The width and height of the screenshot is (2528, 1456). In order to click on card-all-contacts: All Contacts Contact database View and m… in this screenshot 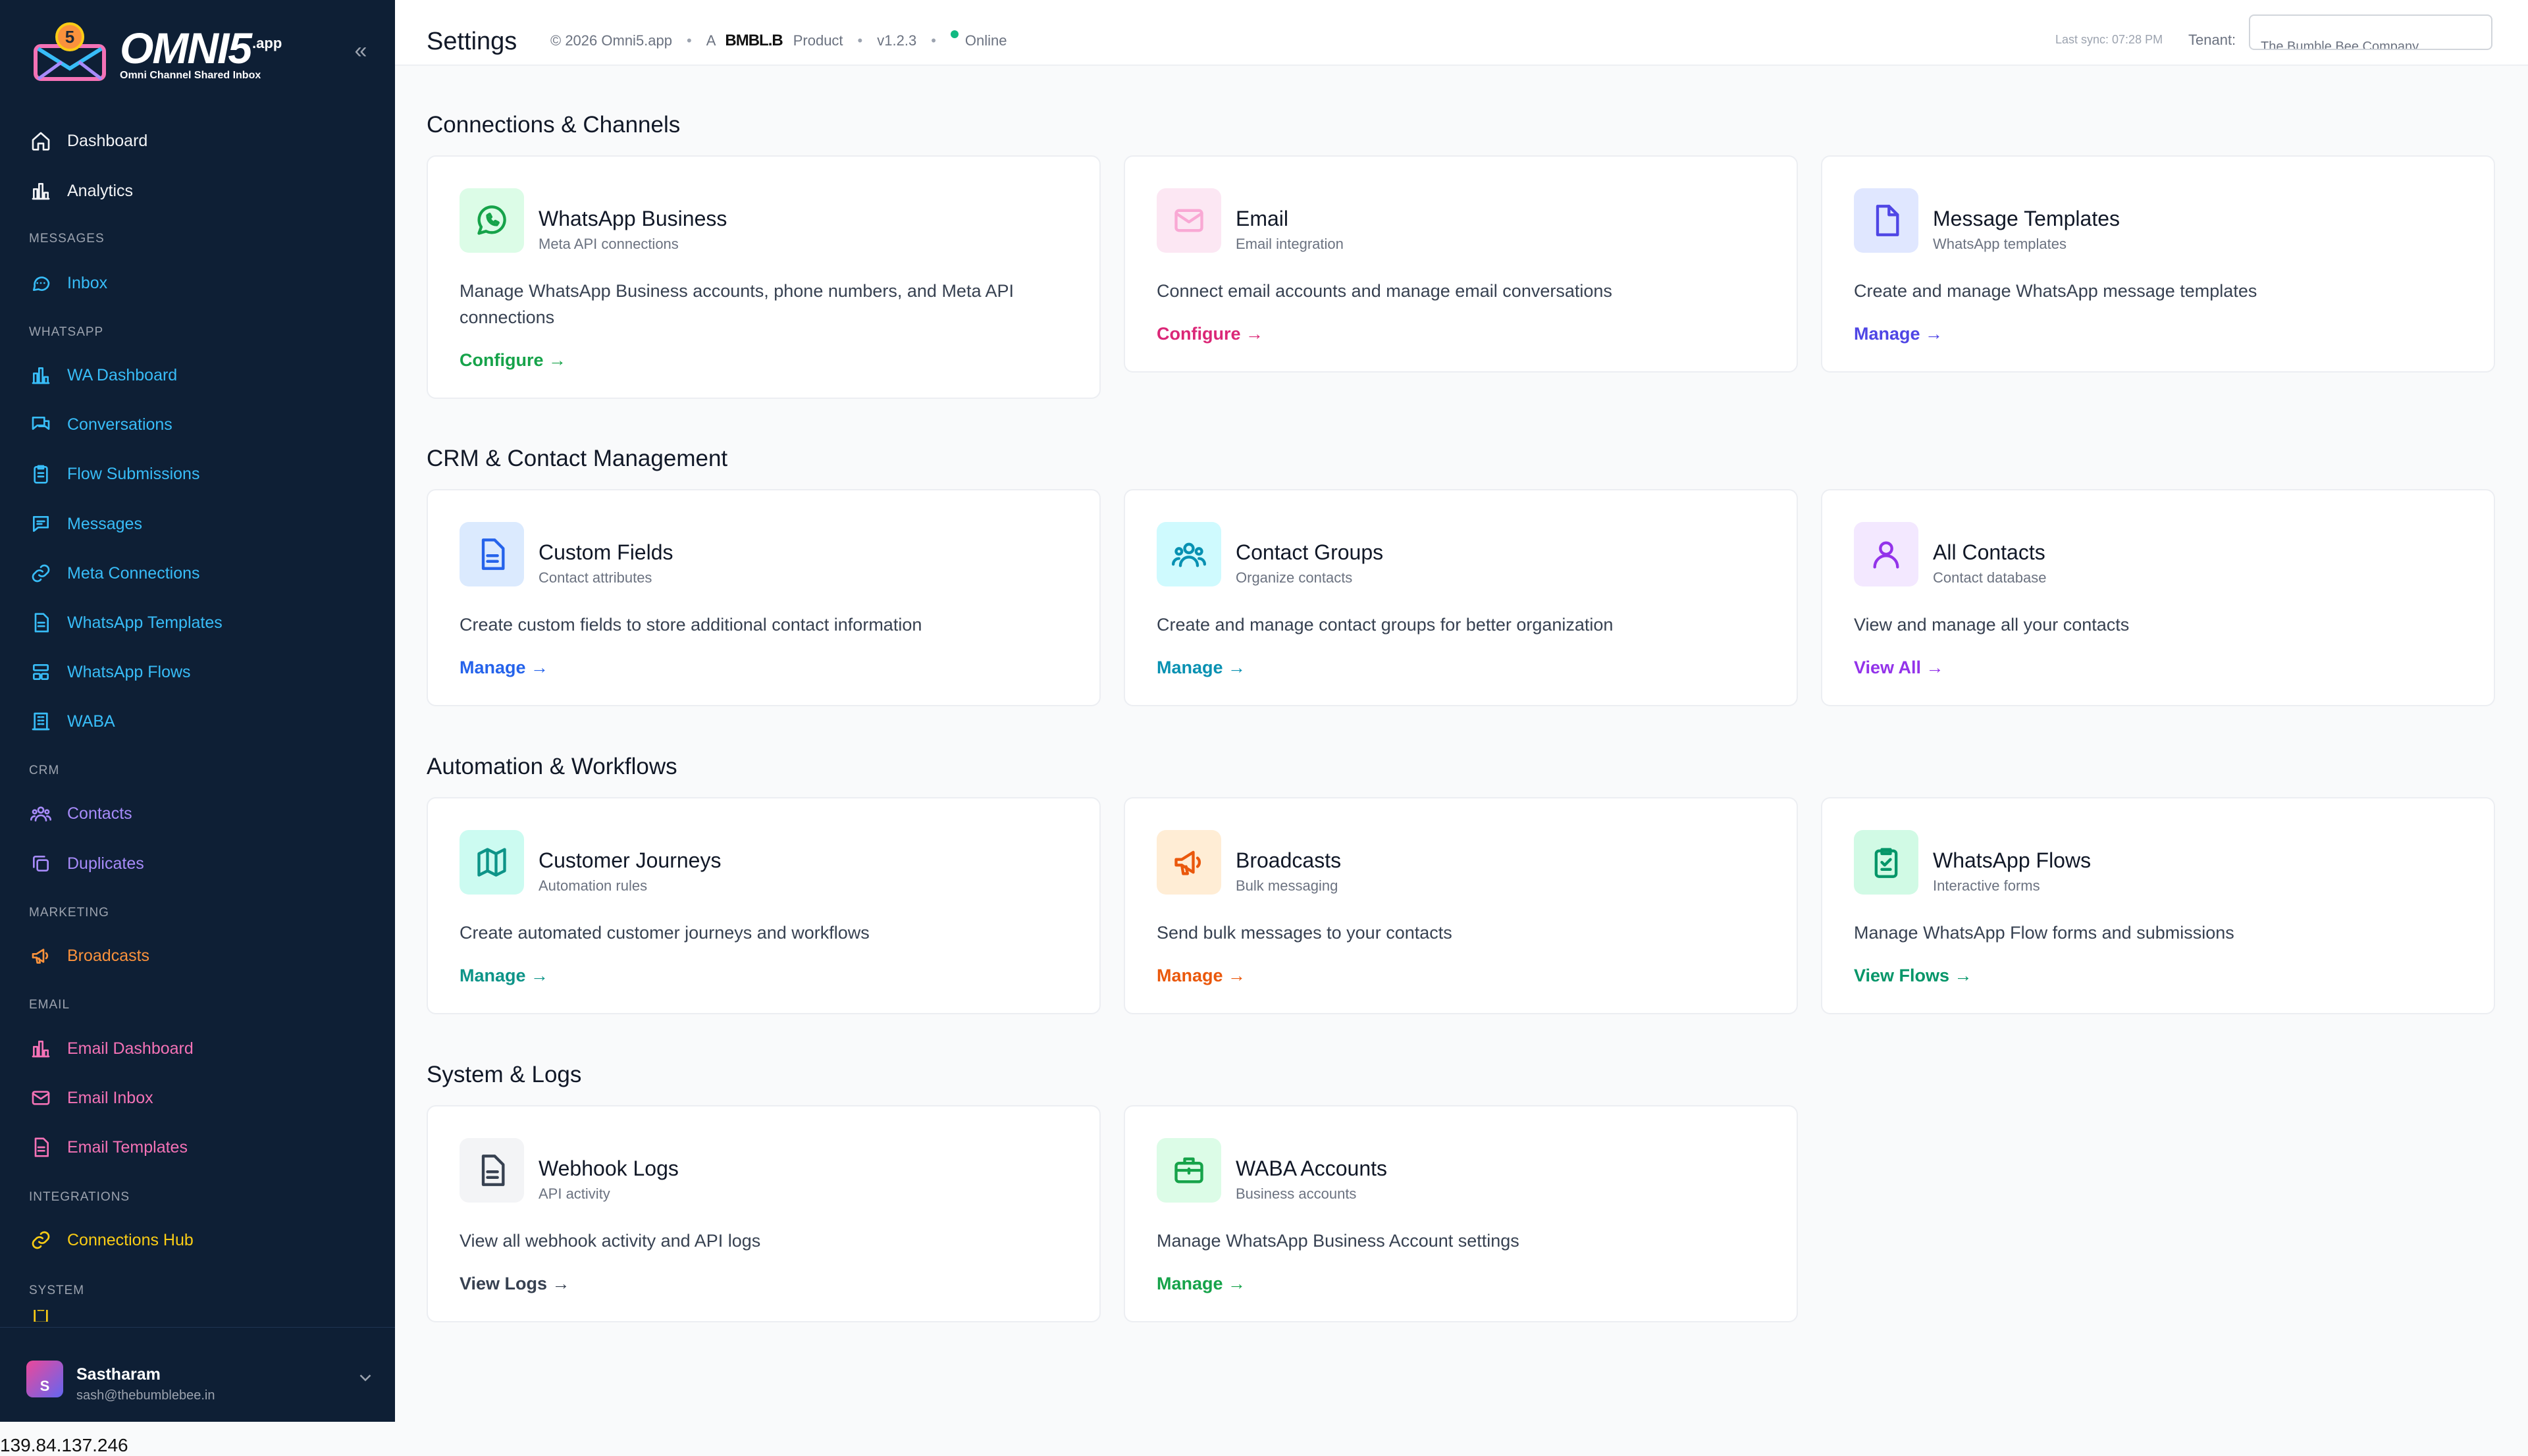, I will do `click(2158, 597)`.